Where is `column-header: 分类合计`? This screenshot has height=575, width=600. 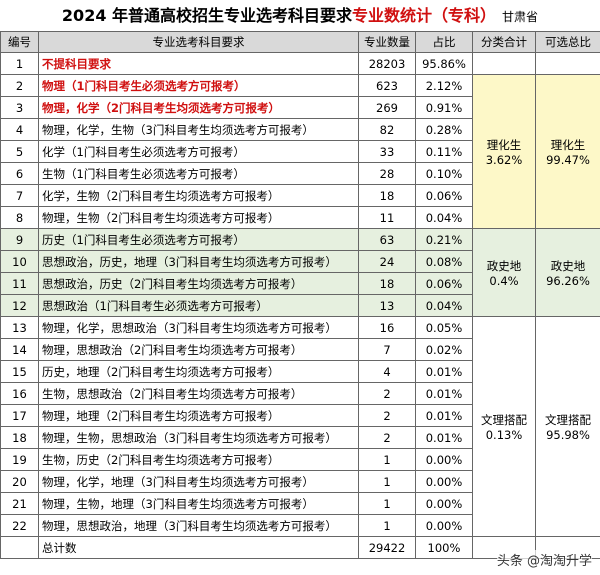
column-header: 分类合计 is located at coordinates (504, 42).